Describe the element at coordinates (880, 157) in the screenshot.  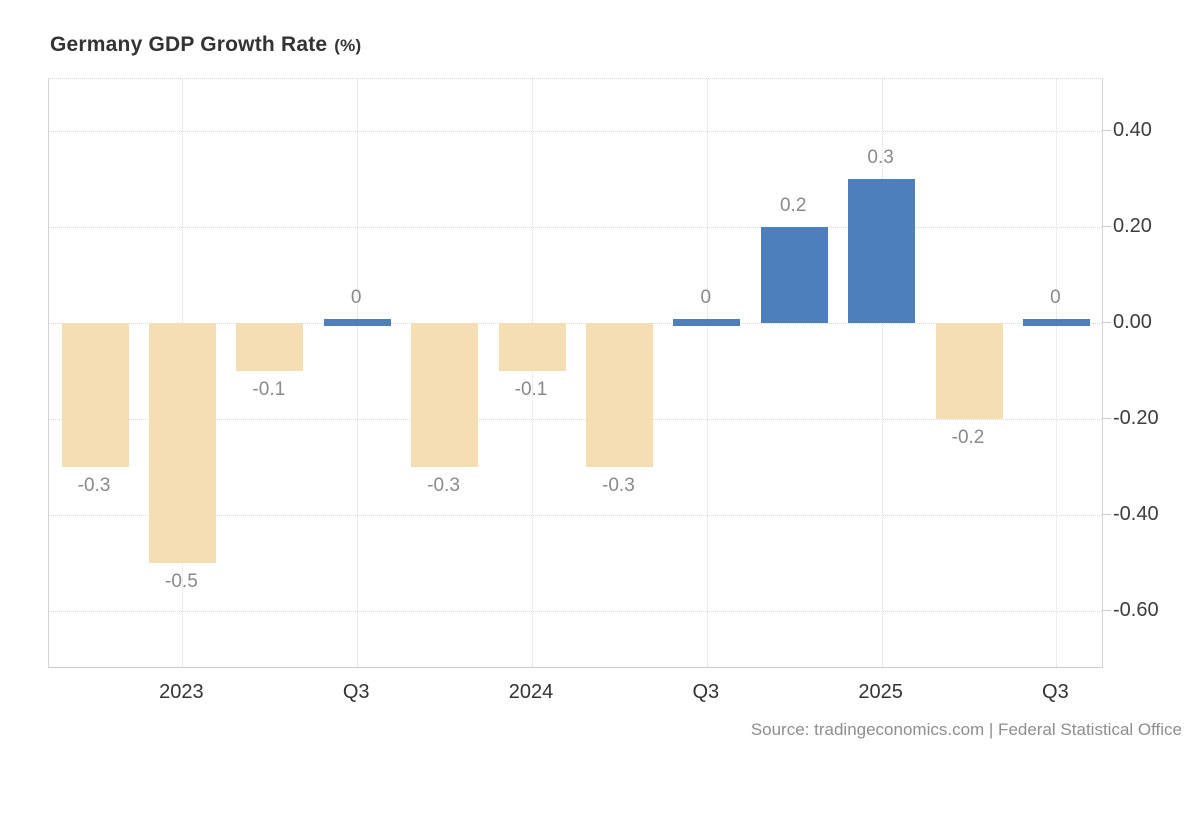
I see `bar-value-label: 0.3` at that location.